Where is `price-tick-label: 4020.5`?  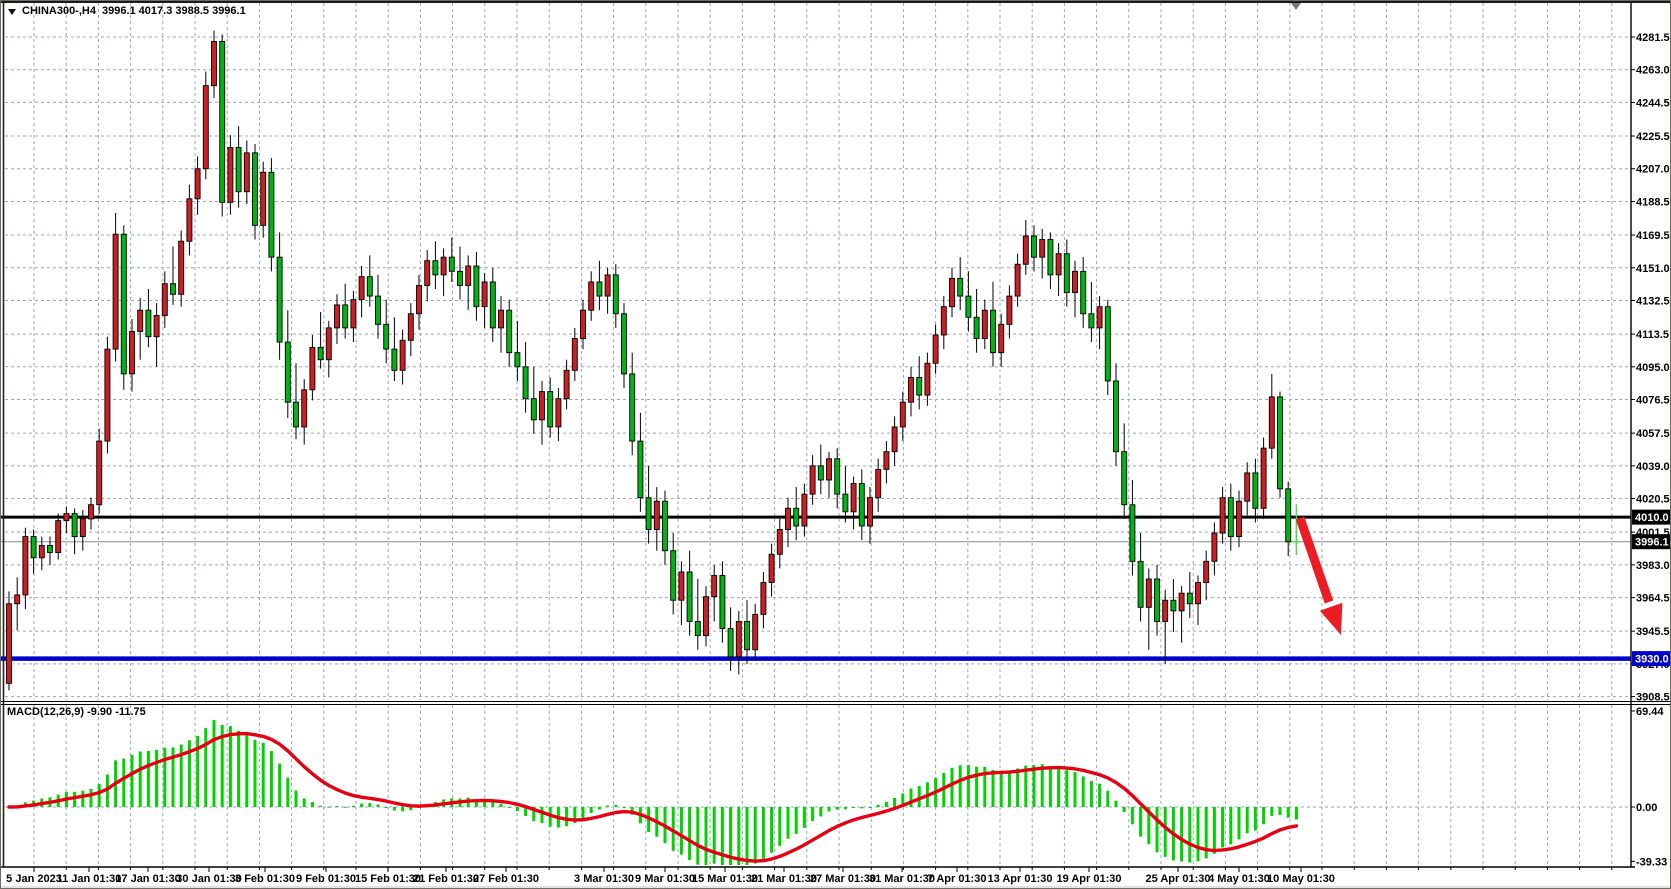
price-tick-label: 4020.5 is located at coordinates (1653, 500).